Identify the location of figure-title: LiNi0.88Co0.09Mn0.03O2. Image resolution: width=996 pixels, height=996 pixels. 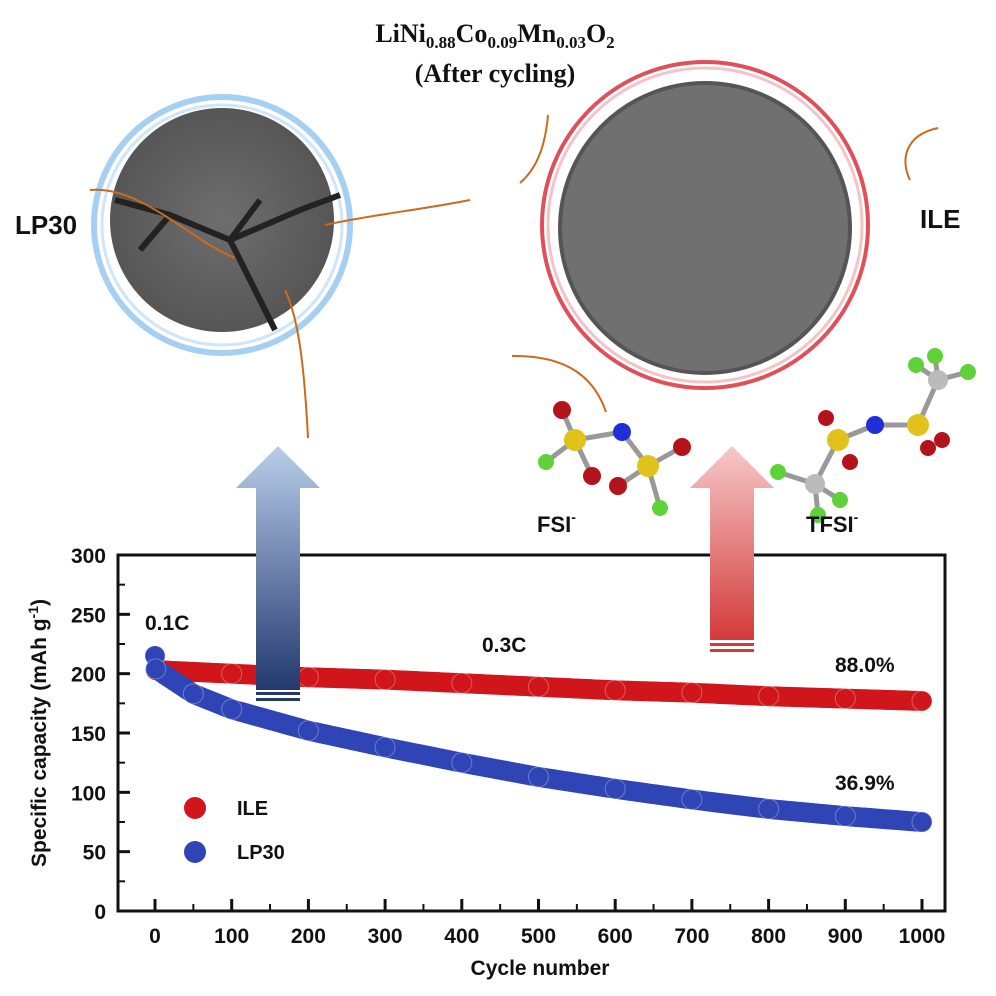
(494, 35).